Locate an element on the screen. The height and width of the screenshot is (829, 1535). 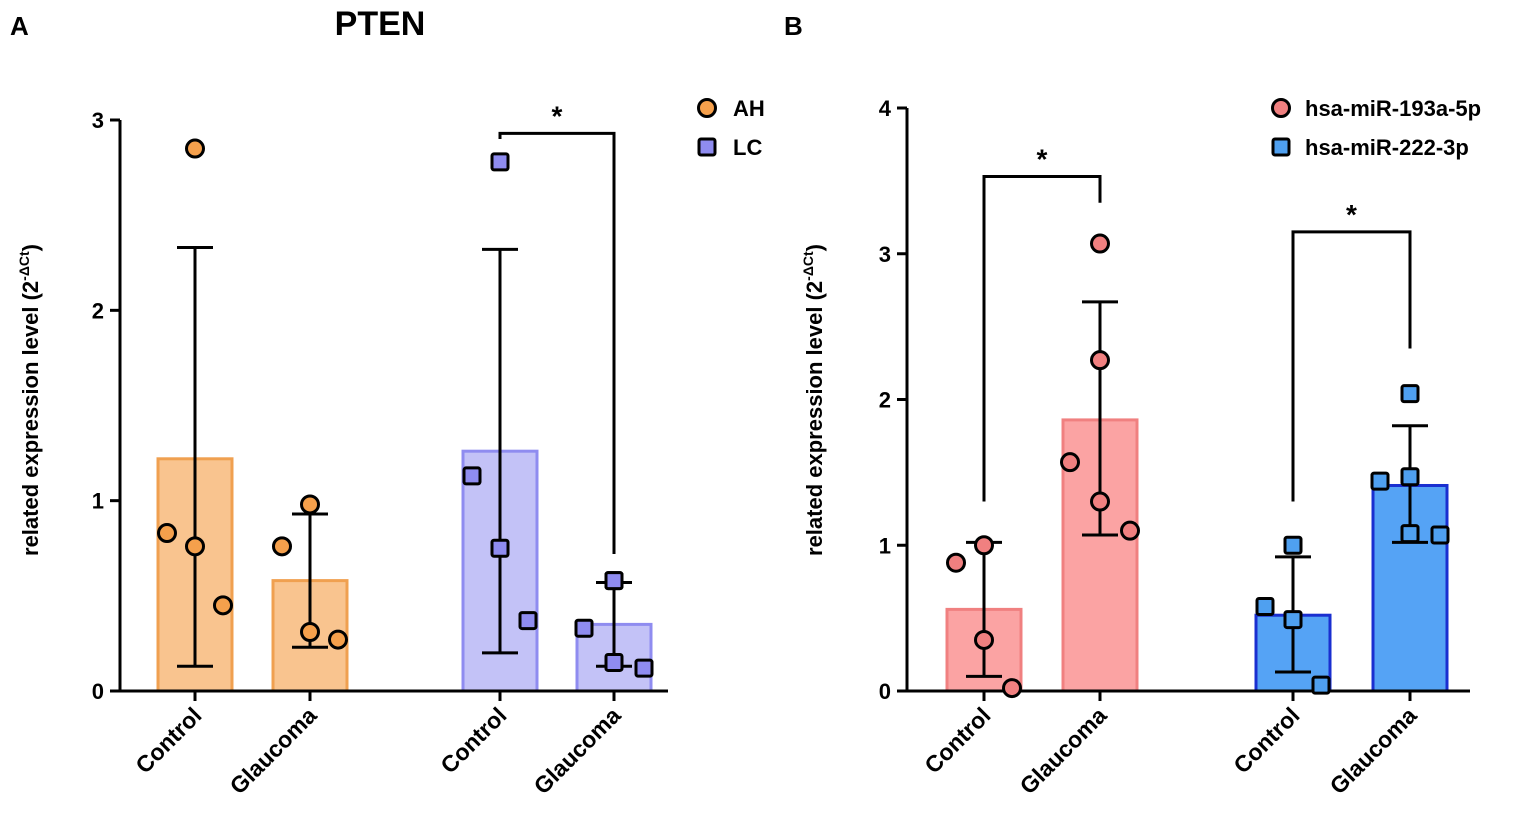
legend-label: AH is located at coordinates (749, 108).